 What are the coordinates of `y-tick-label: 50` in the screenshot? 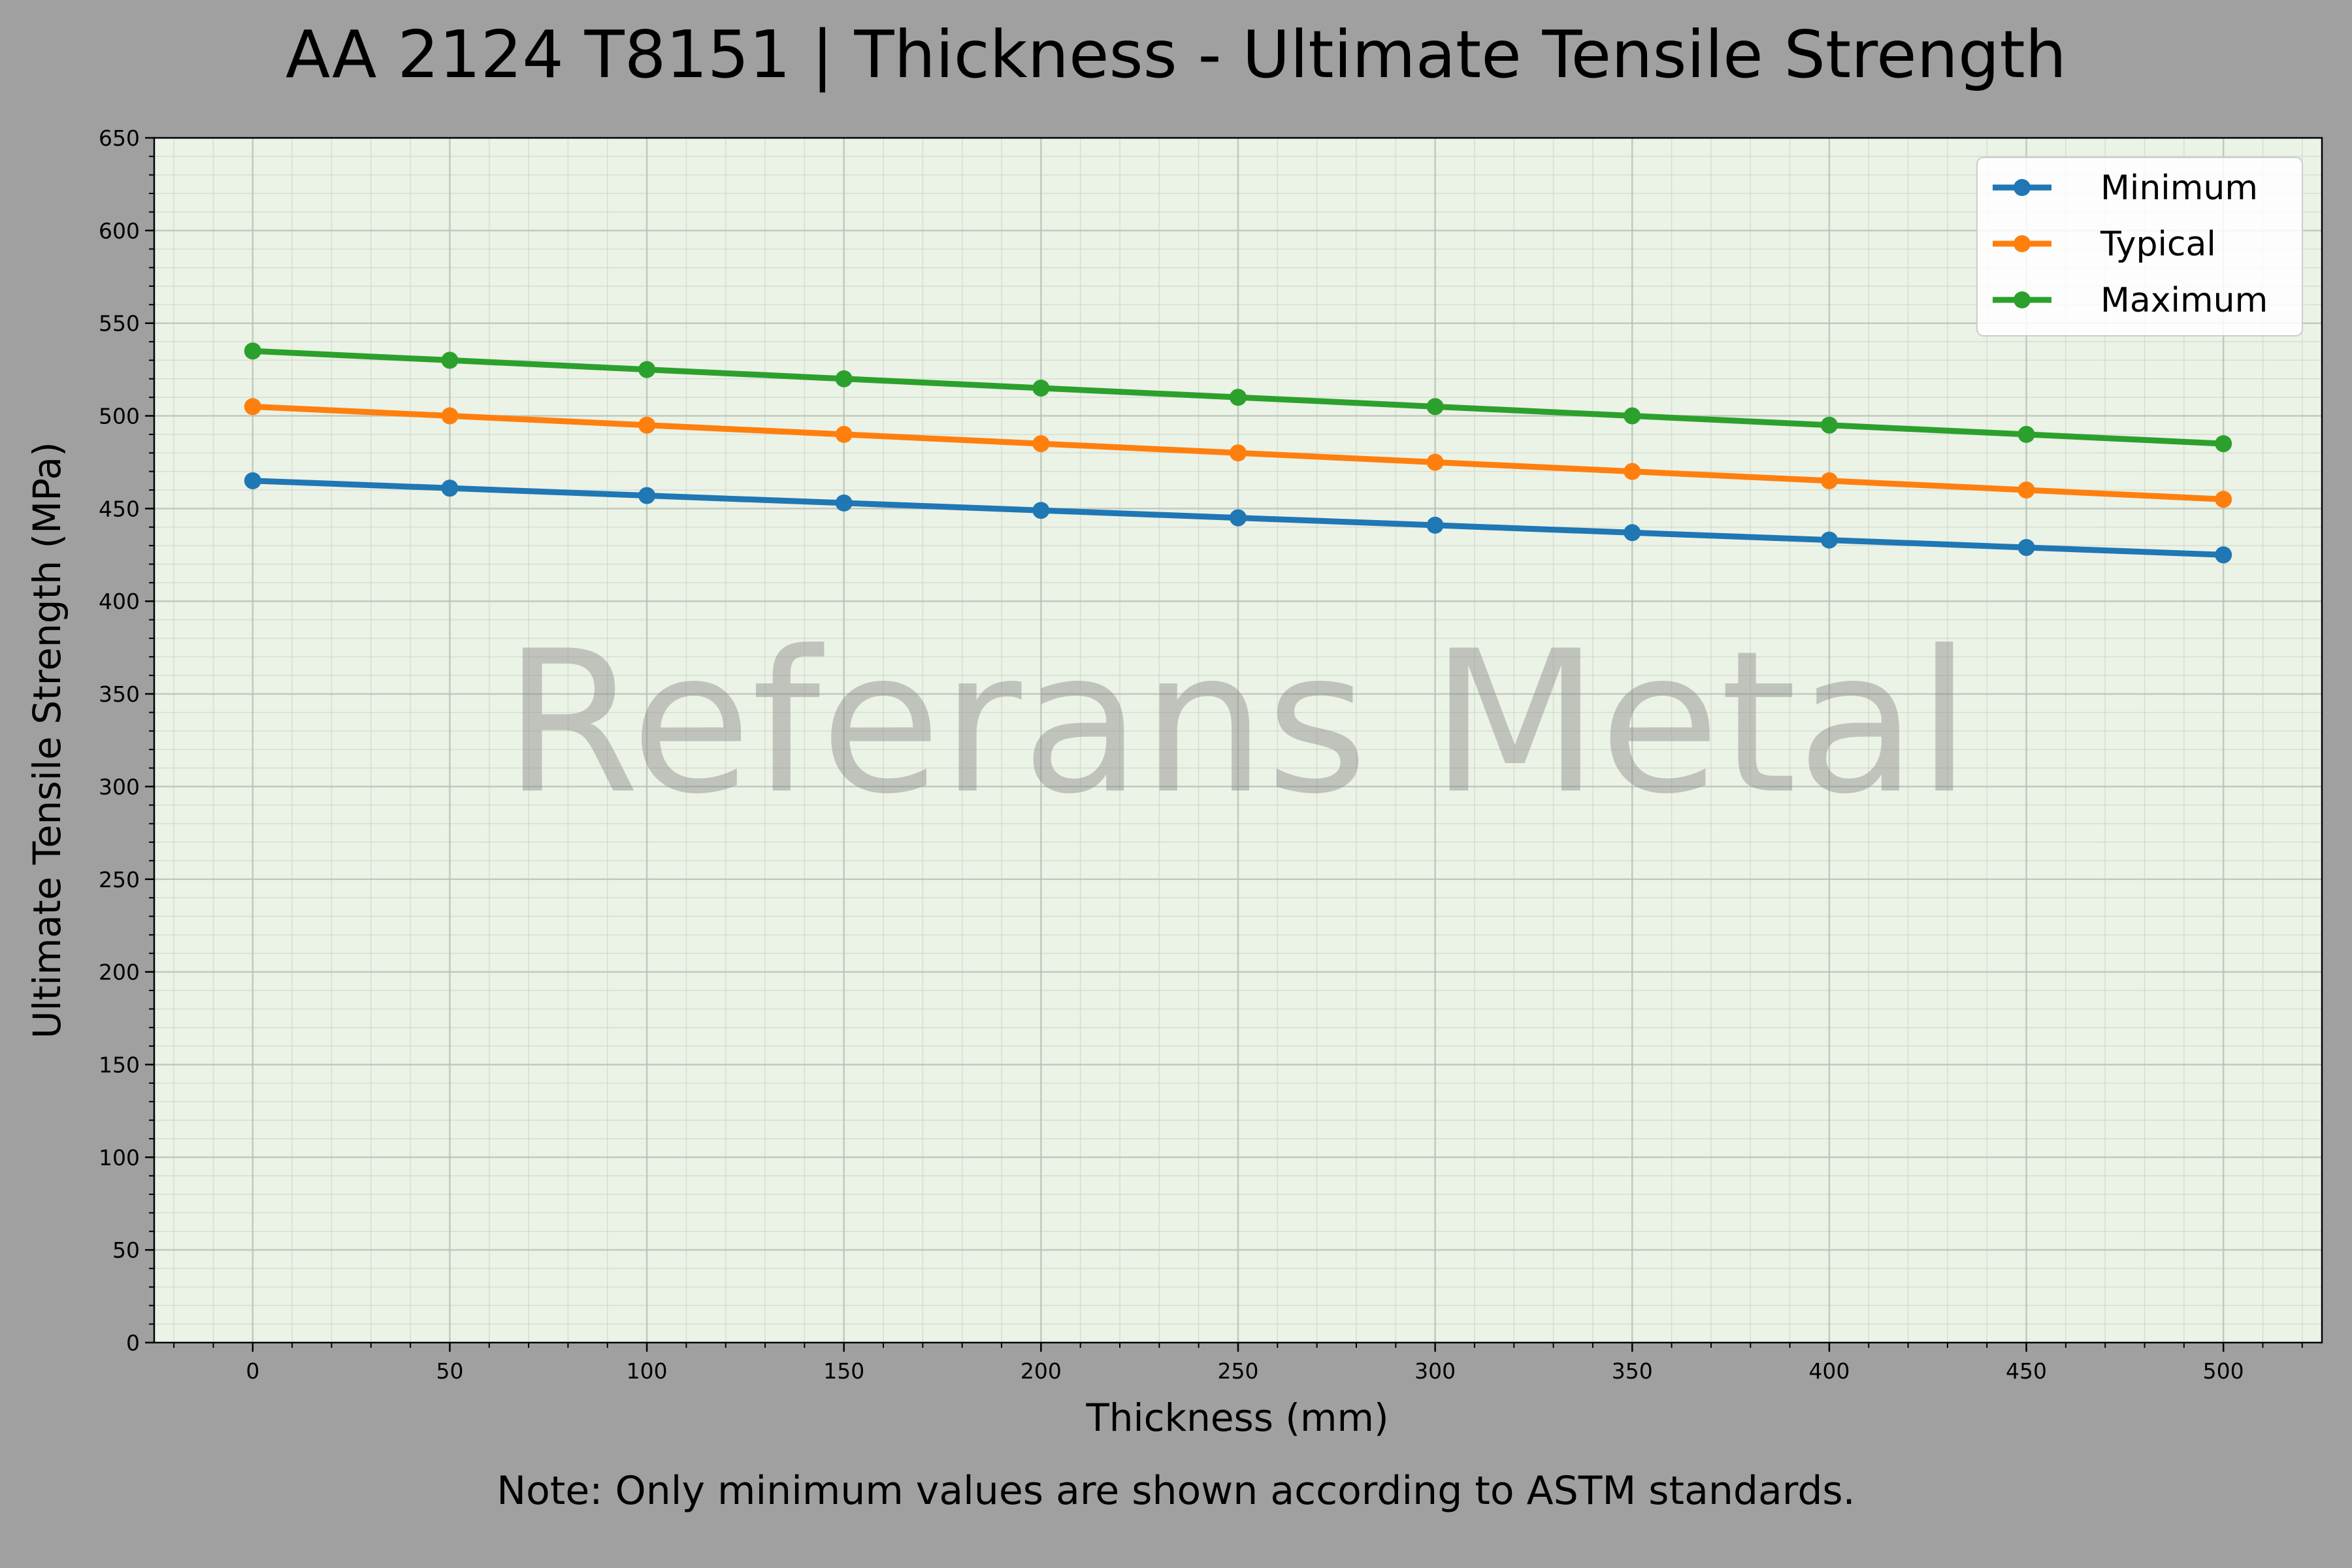 It's located at (126, 1250).